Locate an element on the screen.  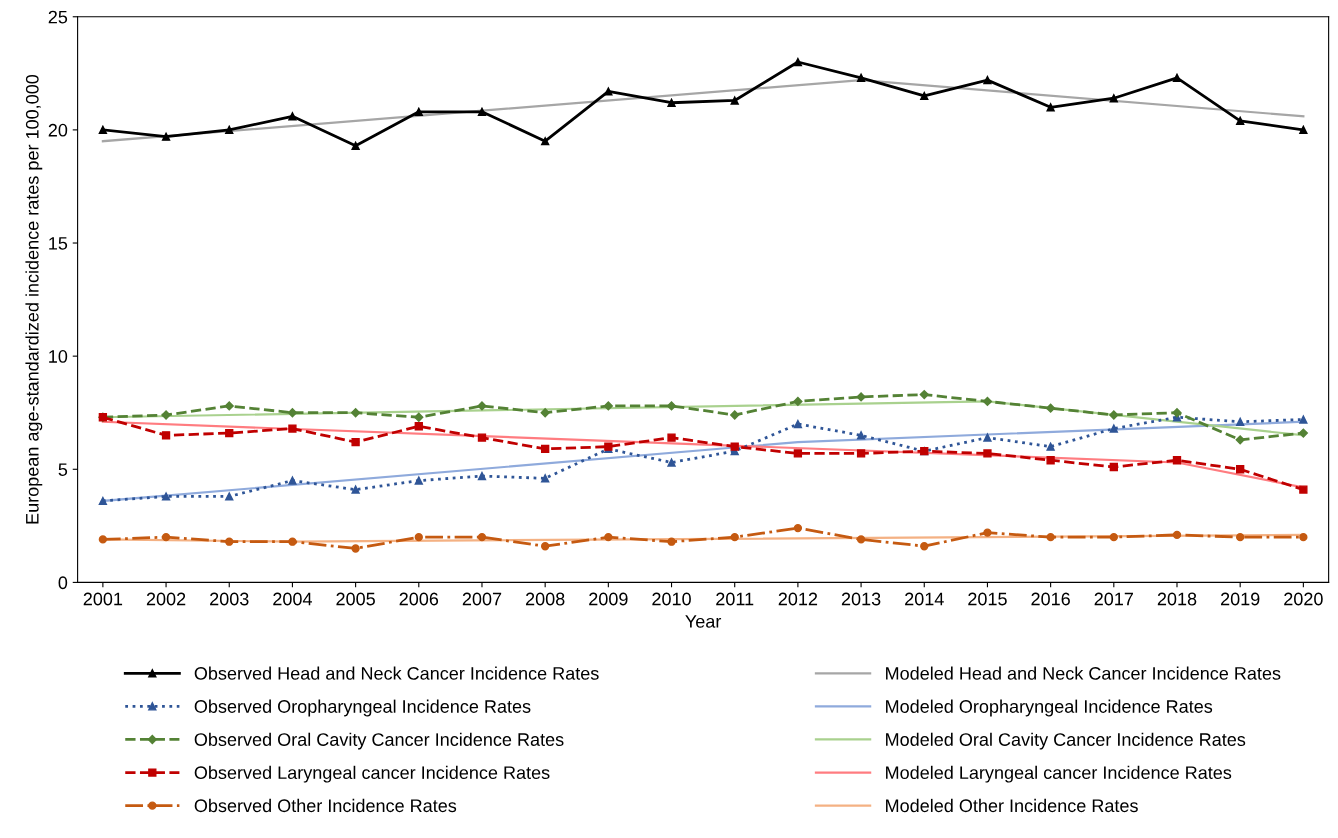
x-tick-label: 2011 is located at coordinates (735, 599).